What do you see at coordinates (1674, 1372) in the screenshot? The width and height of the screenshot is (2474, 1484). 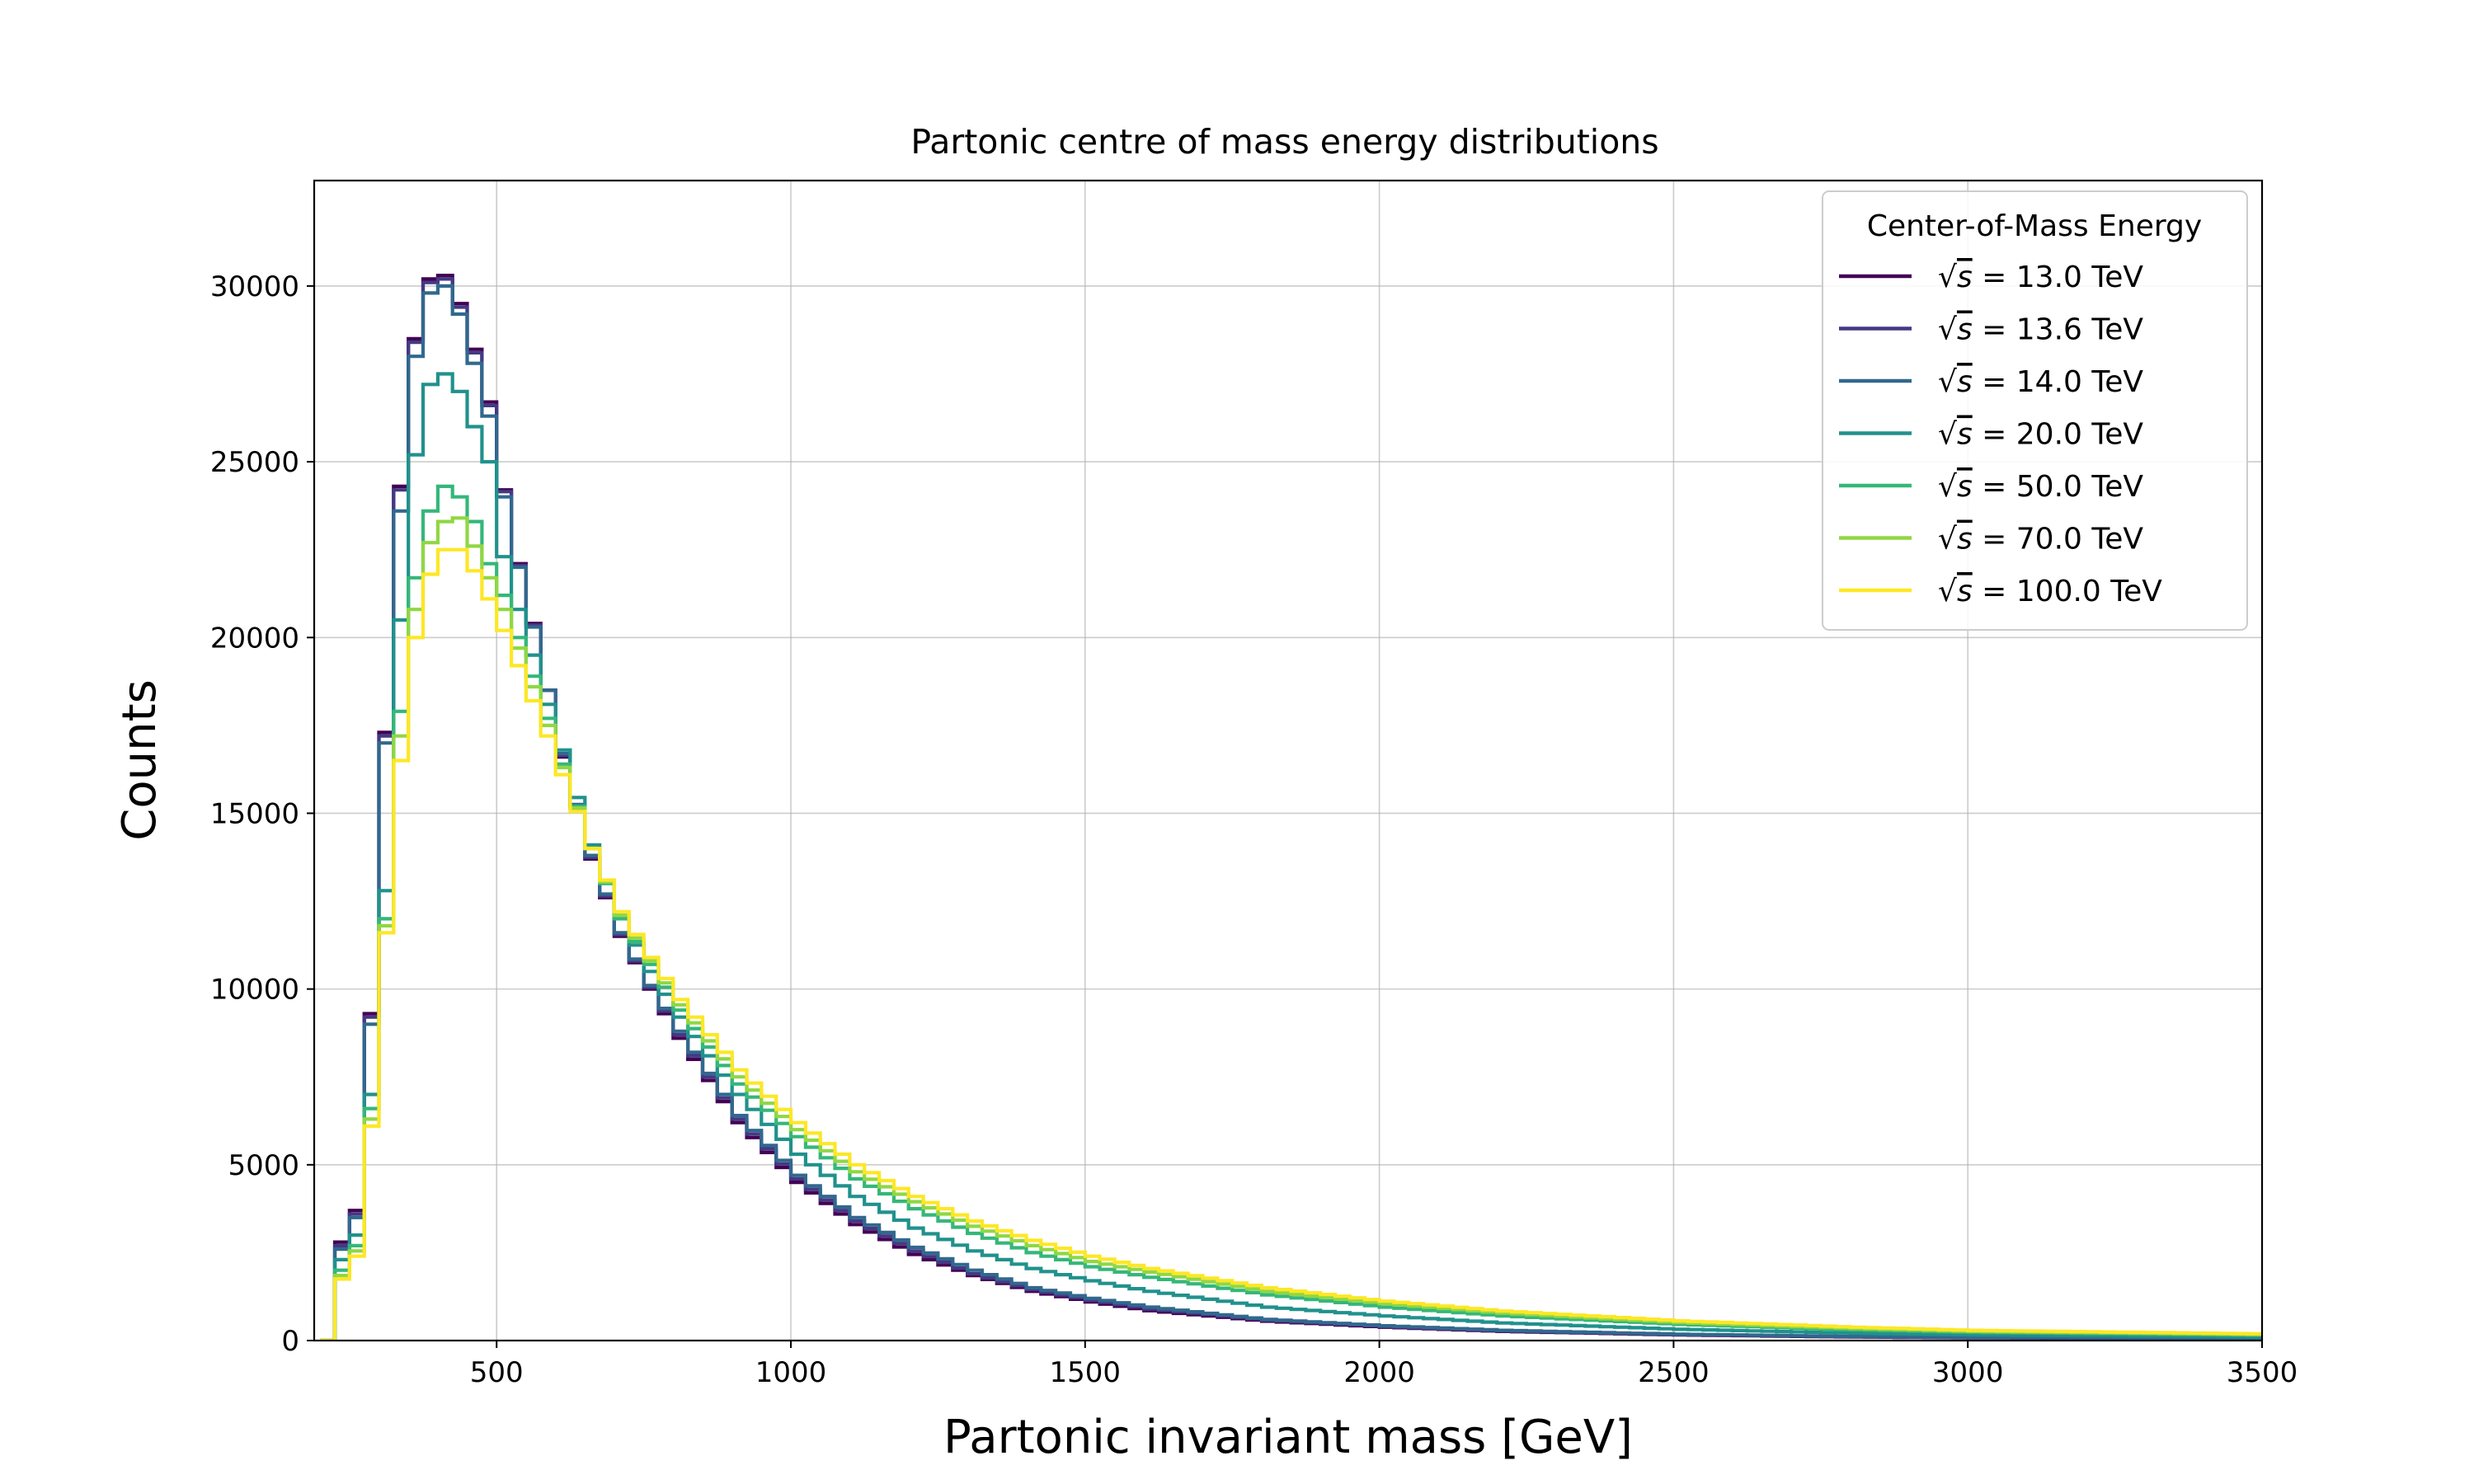 I see `x-tick-label: 2500` at bounding box center [1674, 1372].